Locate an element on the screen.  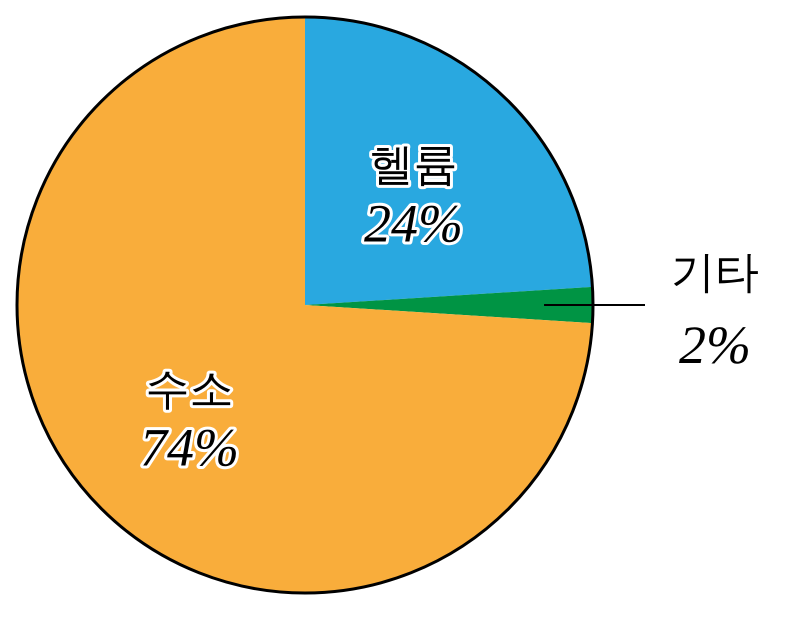
data-label: 74% is located at coordinates (190, 447).